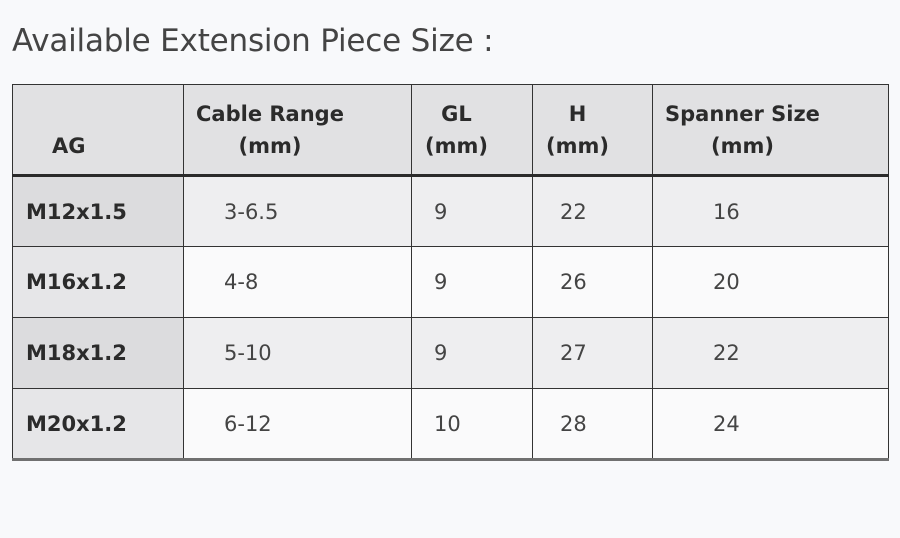 This screenshot has width=900, height=538. What do you see at coordinates (770, 353) in the screenshot?
I see `cell-spanner-size: 22` at bounding box center [770, 353].